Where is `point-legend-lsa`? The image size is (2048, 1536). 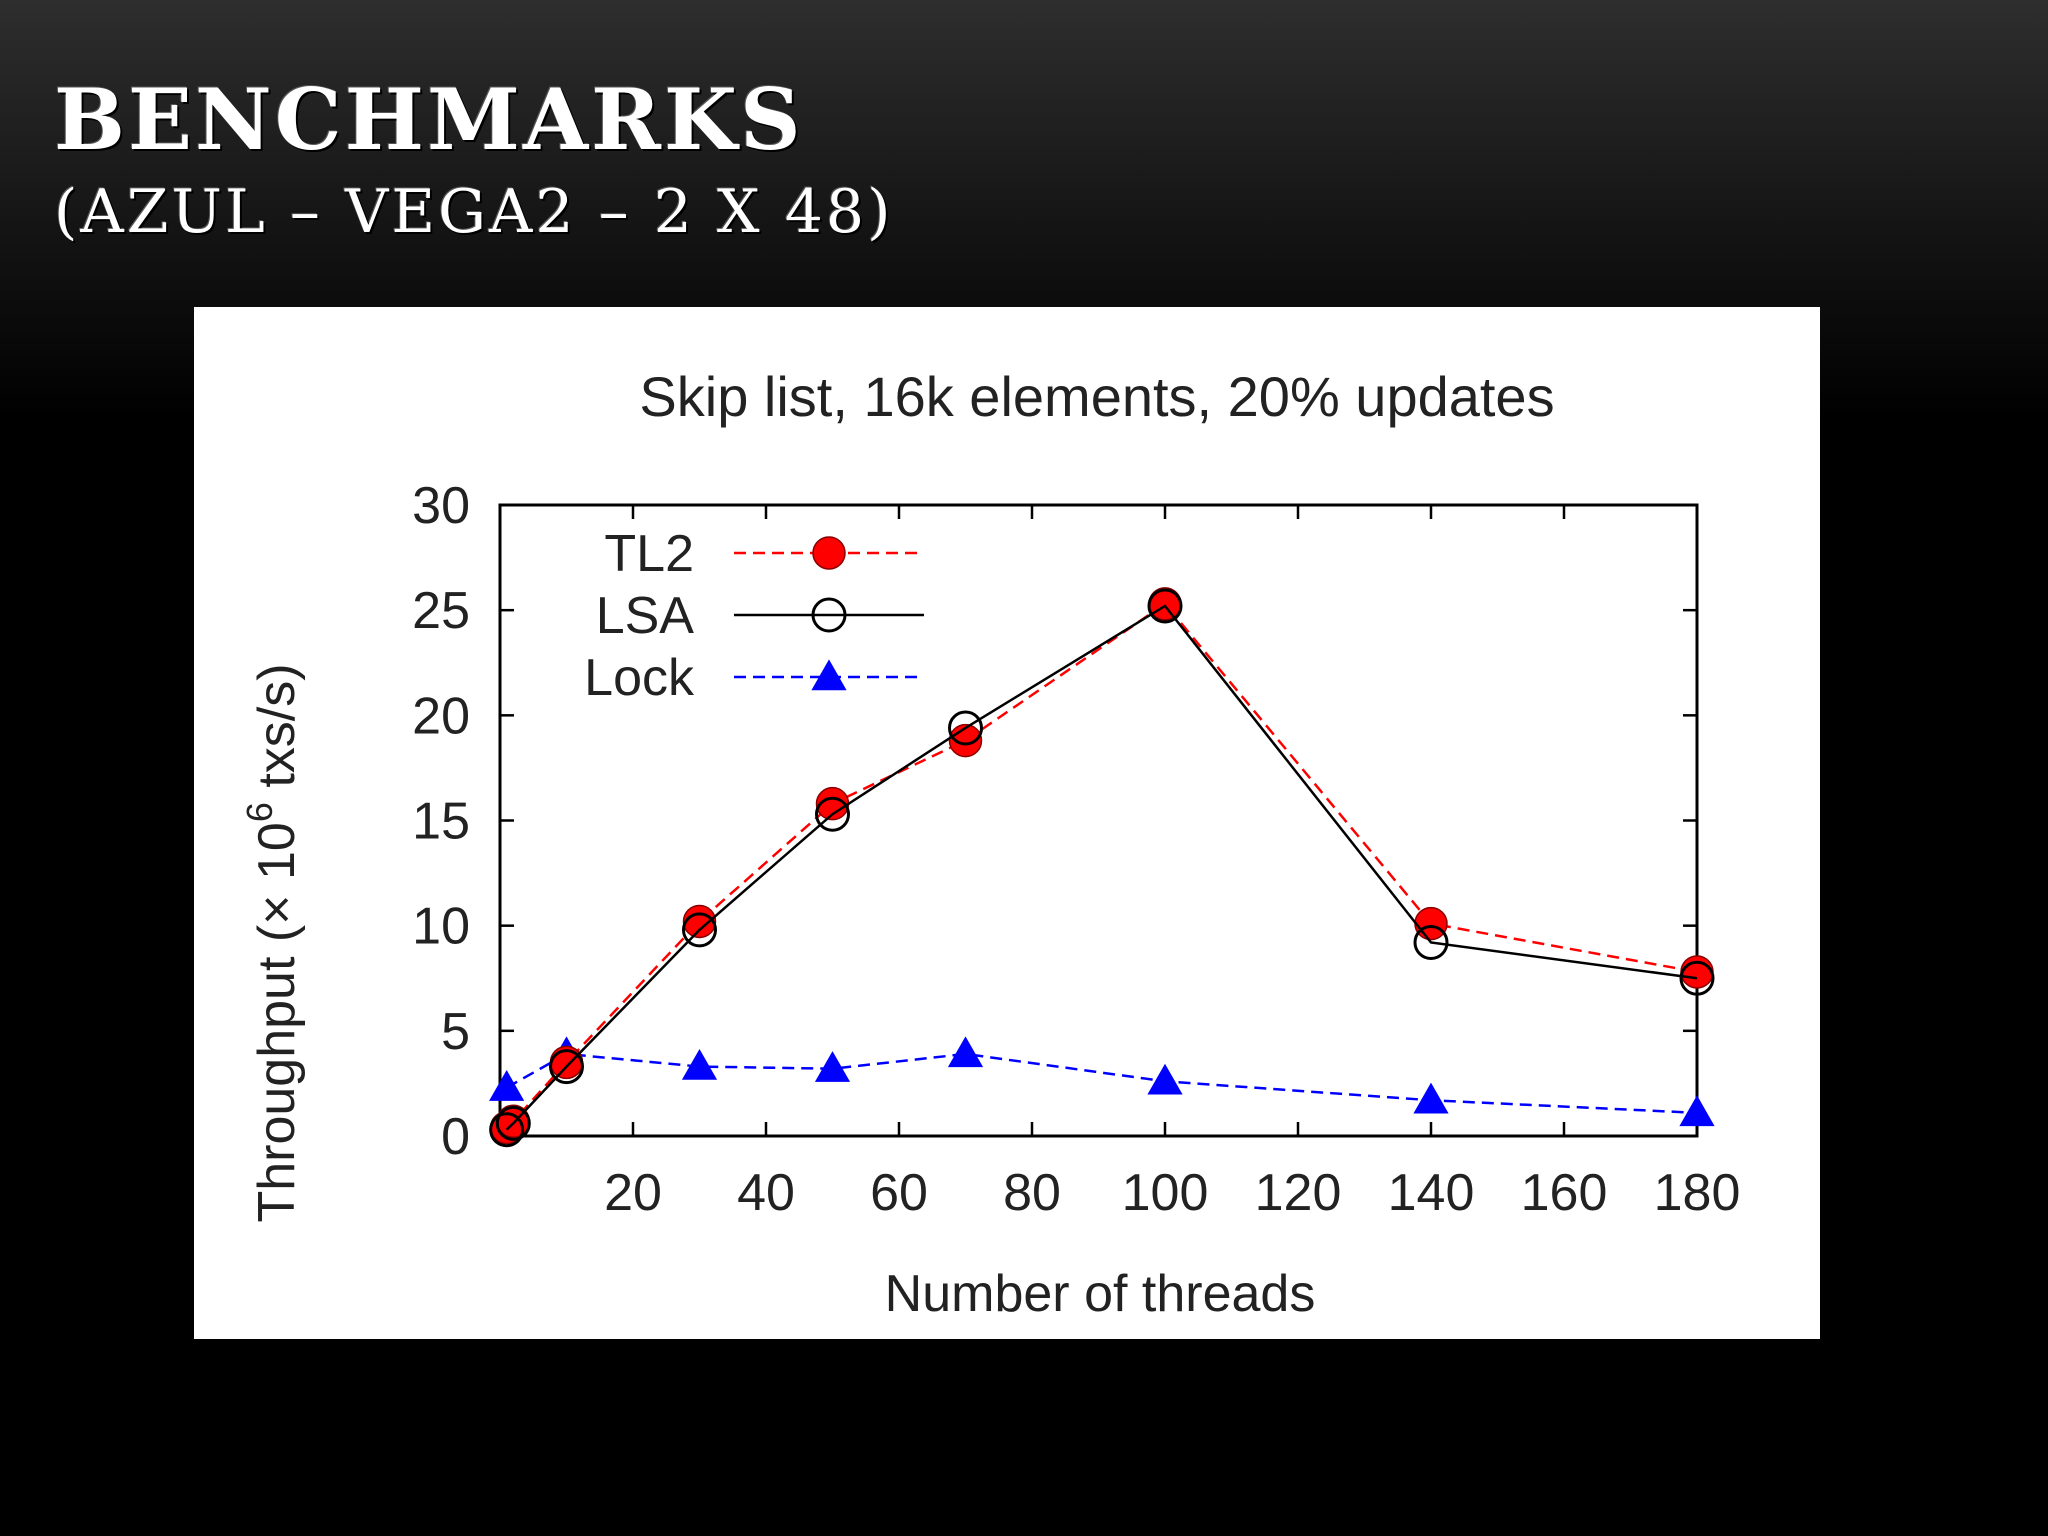
point-legend-lsa is located at coordinates (829, 615).